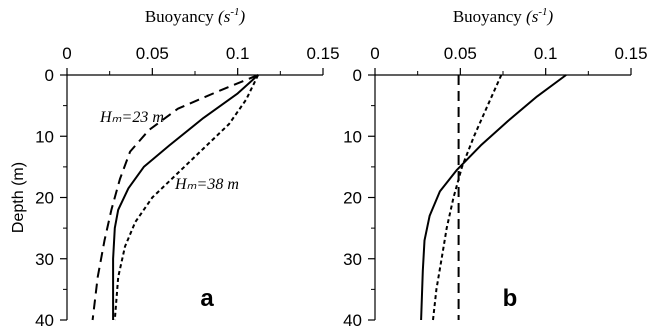  What do you see at coordinates (131, 117) in the screenshot?
I see `annotation-label: Hₘ=23 m` at bounding box center [131, 117].